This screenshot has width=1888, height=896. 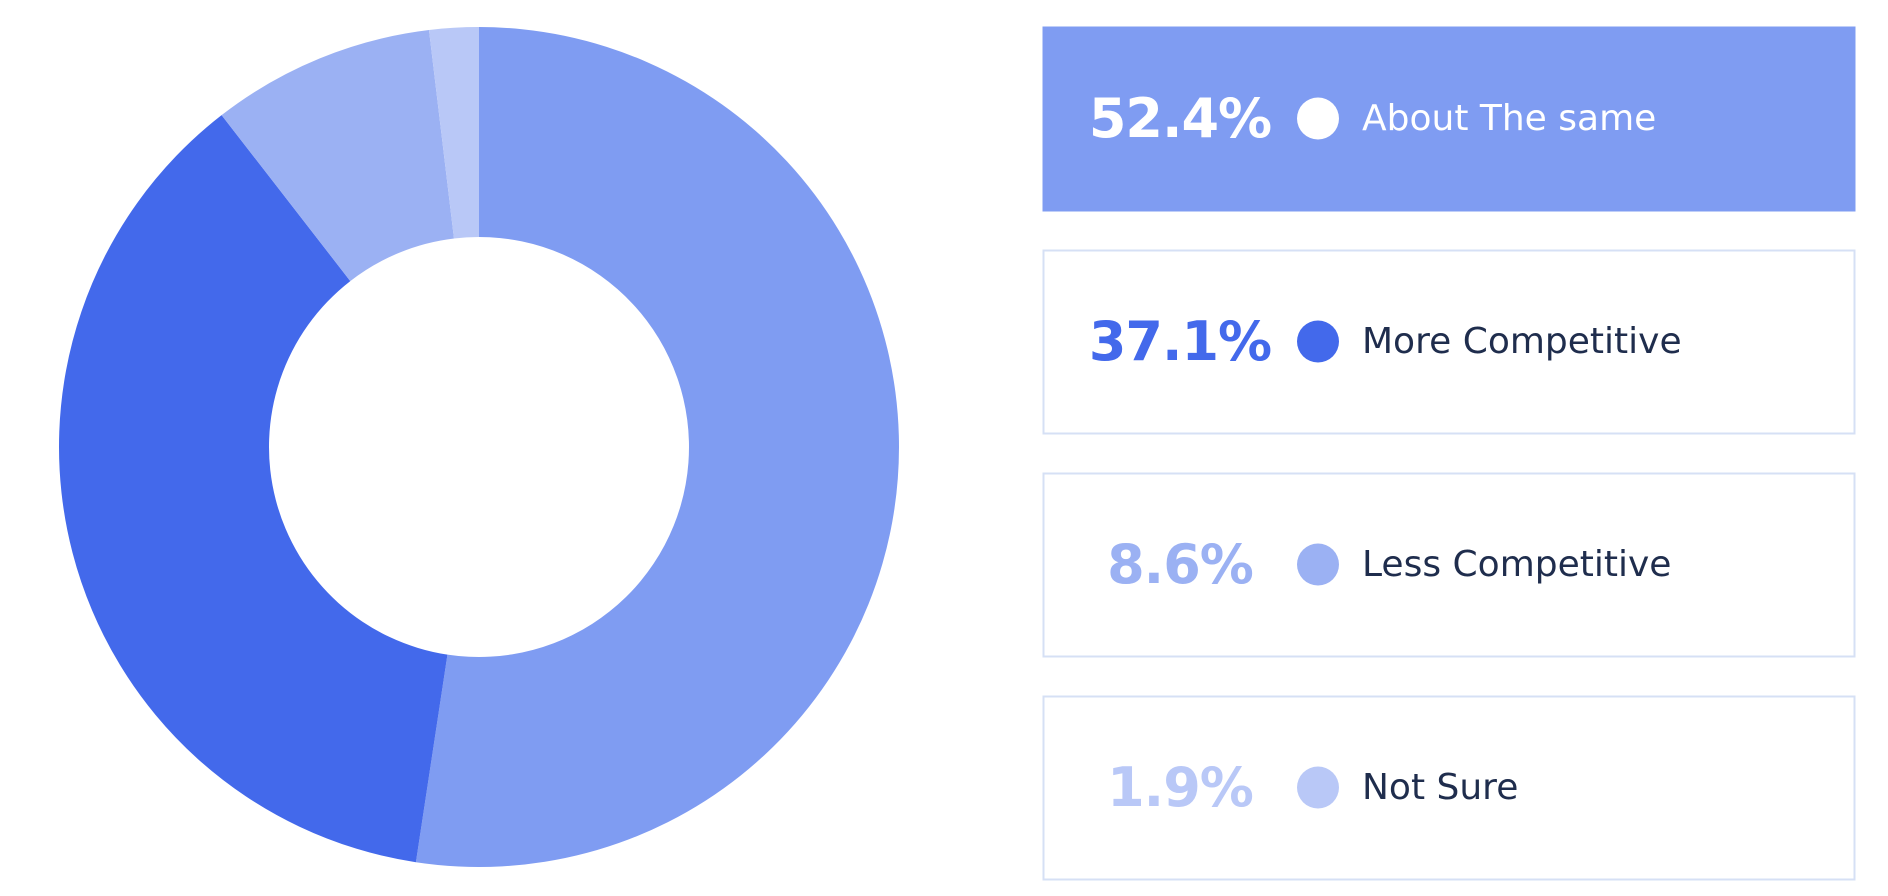 I want to click on legend-percent: 52.4%, so click(x=1180, y=118).